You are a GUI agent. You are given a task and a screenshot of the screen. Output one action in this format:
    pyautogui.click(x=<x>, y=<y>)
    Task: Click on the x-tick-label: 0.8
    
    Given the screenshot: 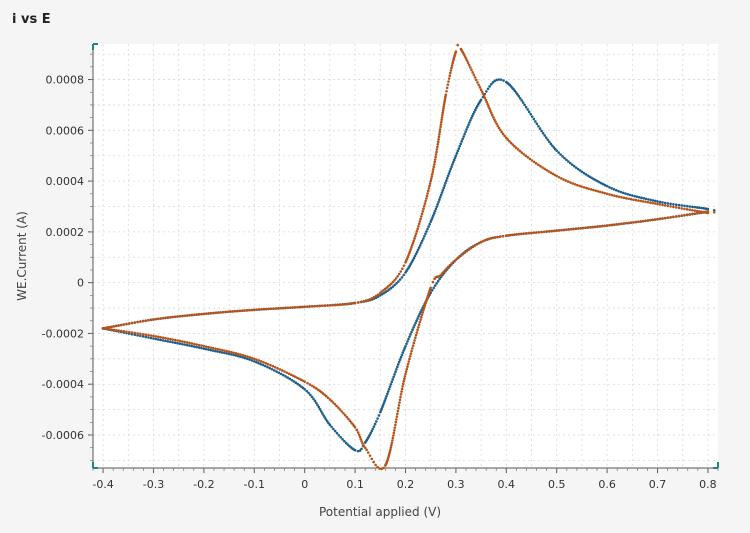 What is the action you would take?
    pyautogui.click(x=708, y=484)
    